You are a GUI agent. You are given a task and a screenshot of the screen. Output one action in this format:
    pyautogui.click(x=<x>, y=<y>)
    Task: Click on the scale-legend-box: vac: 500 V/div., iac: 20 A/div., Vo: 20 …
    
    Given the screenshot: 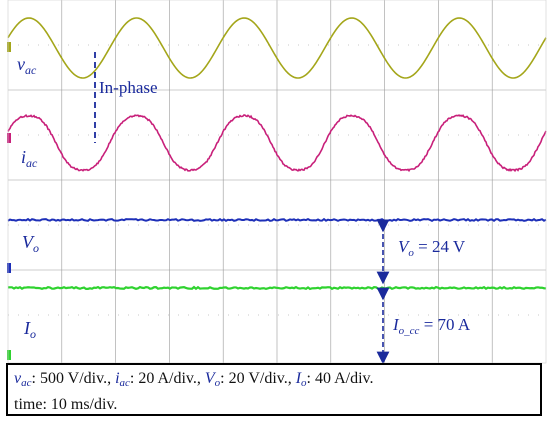 What is the action you would take?
    pyautogui.click(x=274, y=389)
    